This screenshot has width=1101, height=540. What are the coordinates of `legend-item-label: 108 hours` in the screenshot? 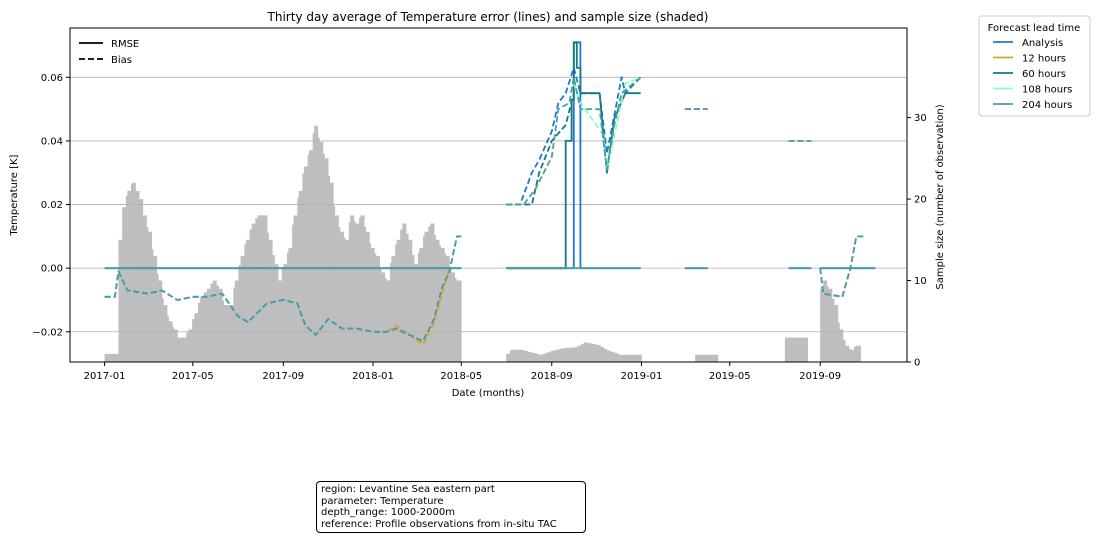 It's located at (1047, 90).